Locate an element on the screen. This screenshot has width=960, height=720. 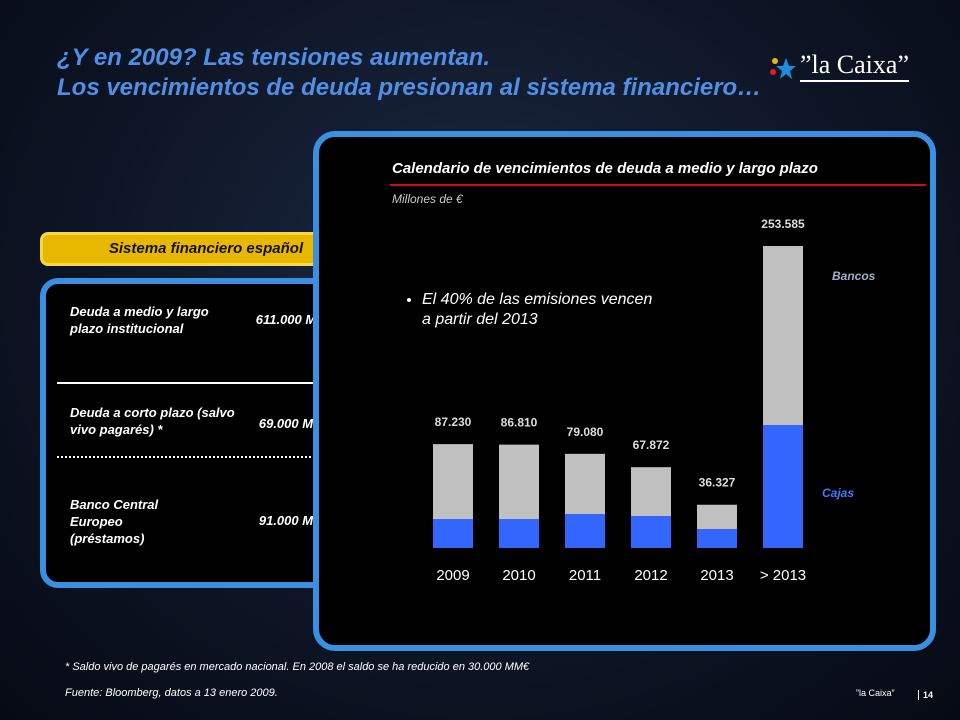
chart-subtitle: Millones de € is located at coordinates (427, 199).